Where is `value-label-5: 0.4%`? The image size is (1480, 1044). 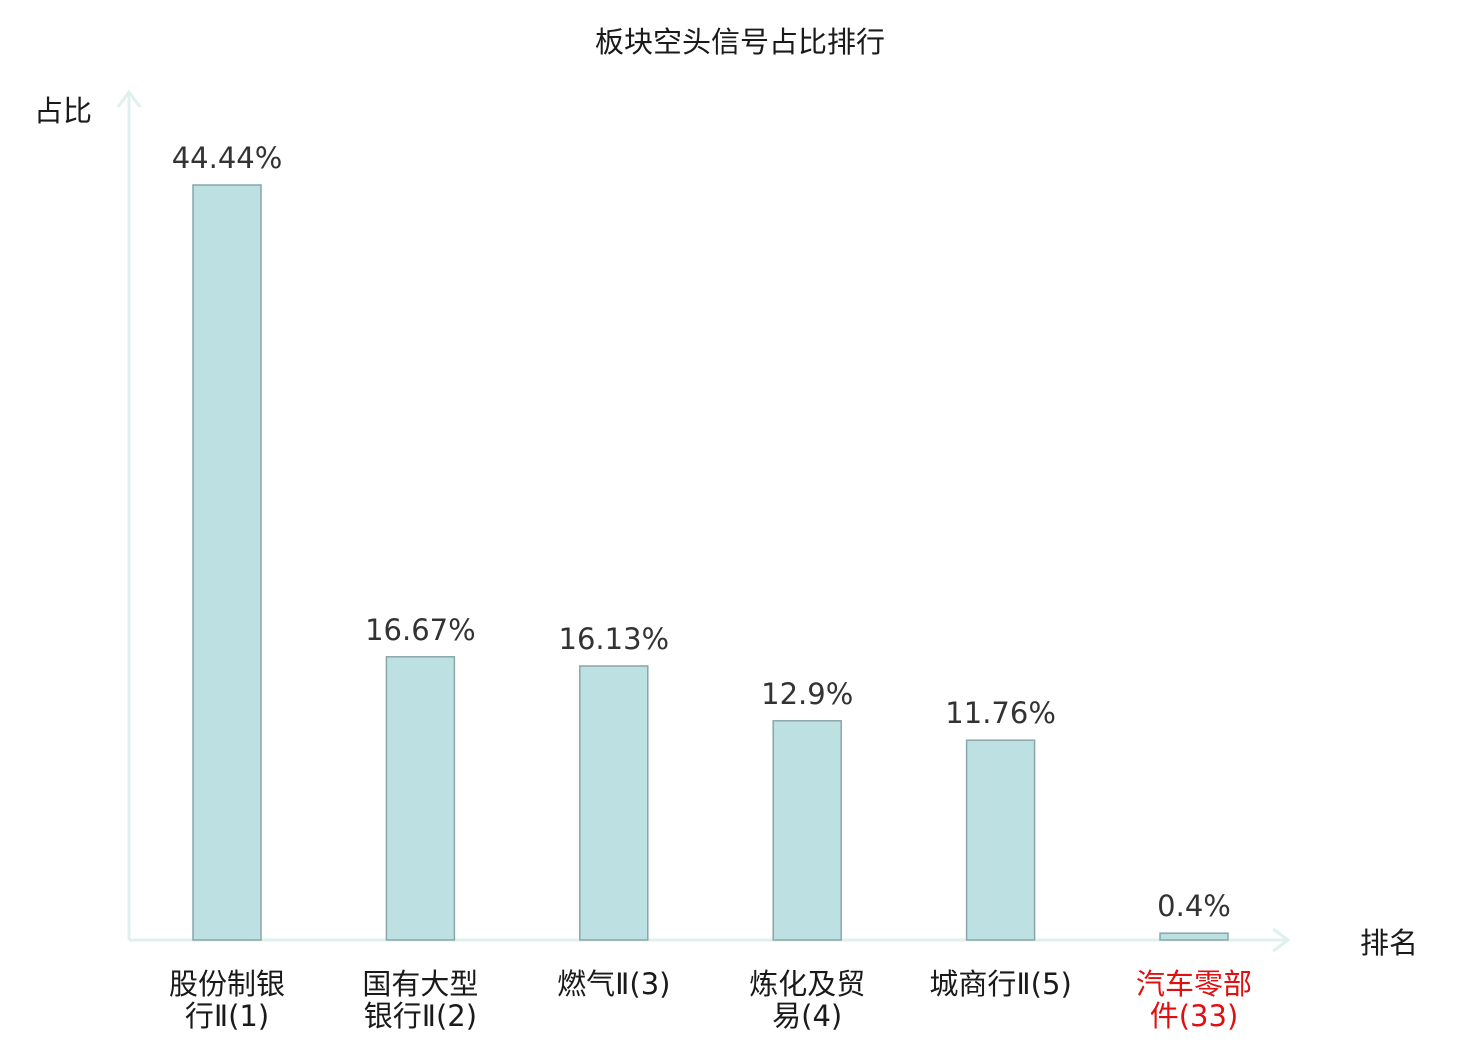
value-label-5: 0.4% is located at coordinates (1194, 906).